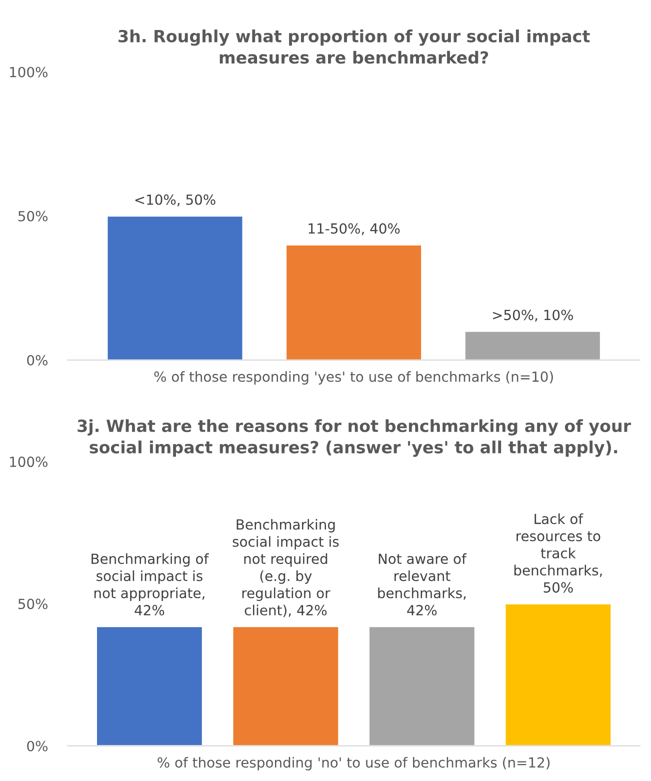 This screenshot has width=651, height=781. I want to click on data-label: Lack of resources to track benchmarks, 50%, so click(558, 553).